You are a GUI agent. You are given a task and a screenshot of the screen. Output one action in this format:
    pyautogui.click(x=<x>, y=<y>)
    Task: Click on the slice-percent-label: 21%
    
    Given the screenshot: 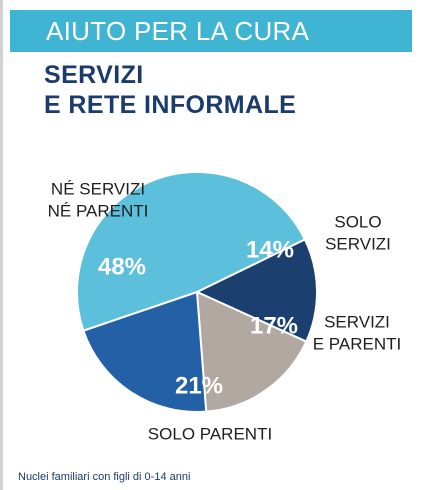 What is the action you would take?
    pyautogui.click(x=199, y=385)
    